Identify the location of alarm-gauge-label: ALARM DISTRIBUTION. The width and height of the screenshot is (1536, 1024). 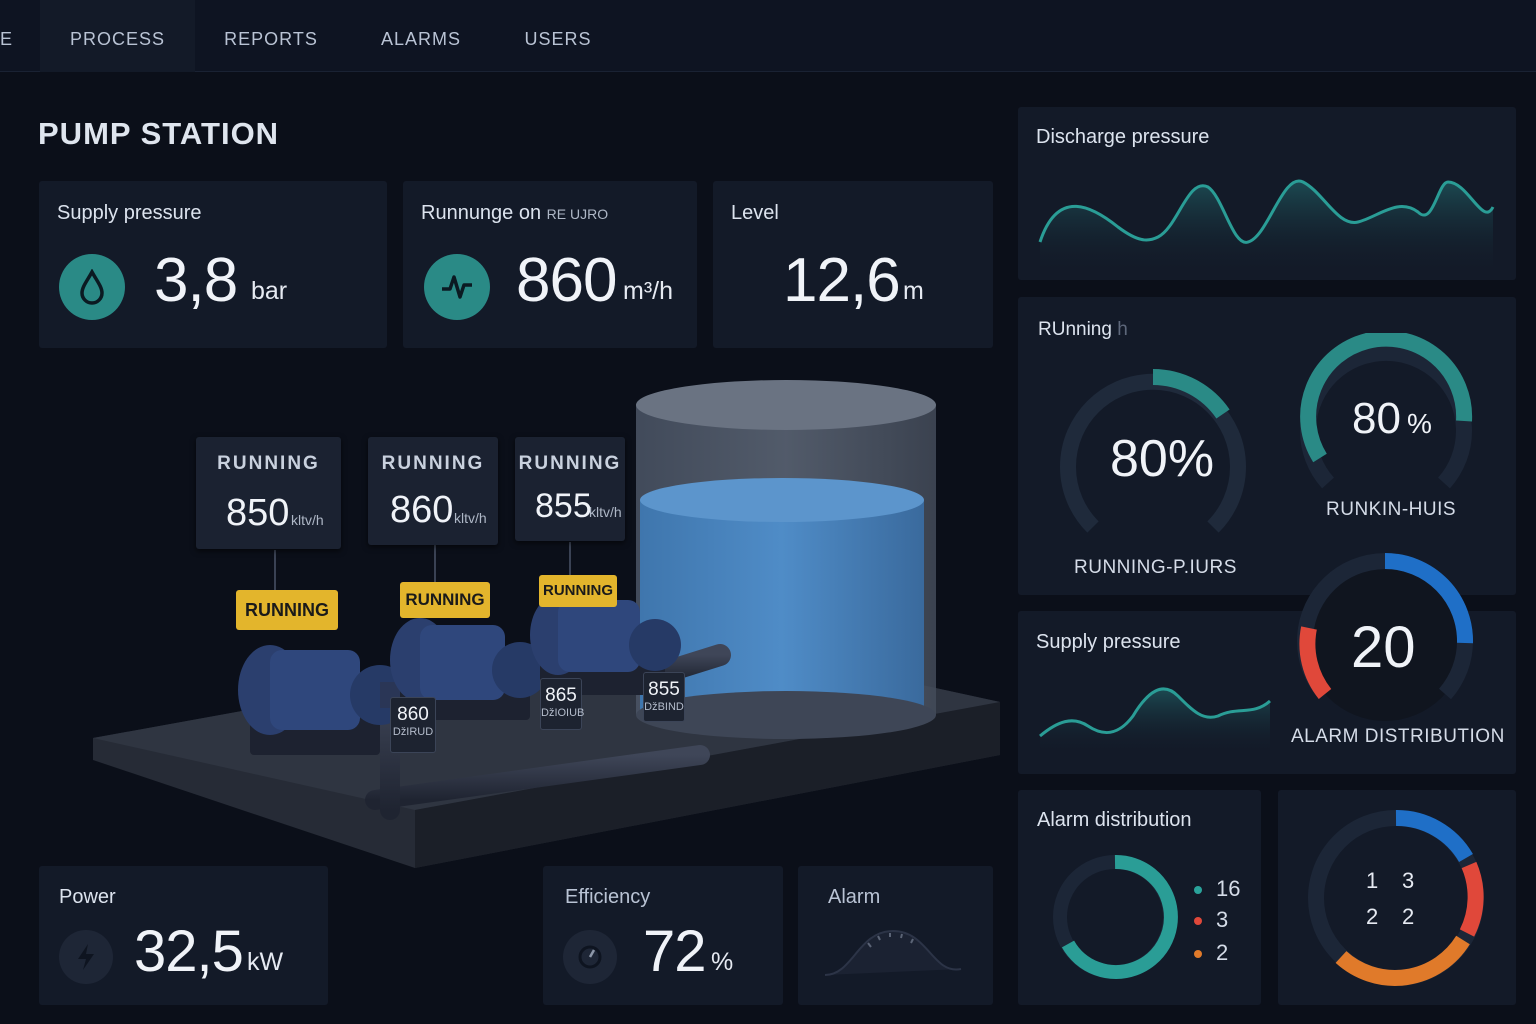
(1398, 736).